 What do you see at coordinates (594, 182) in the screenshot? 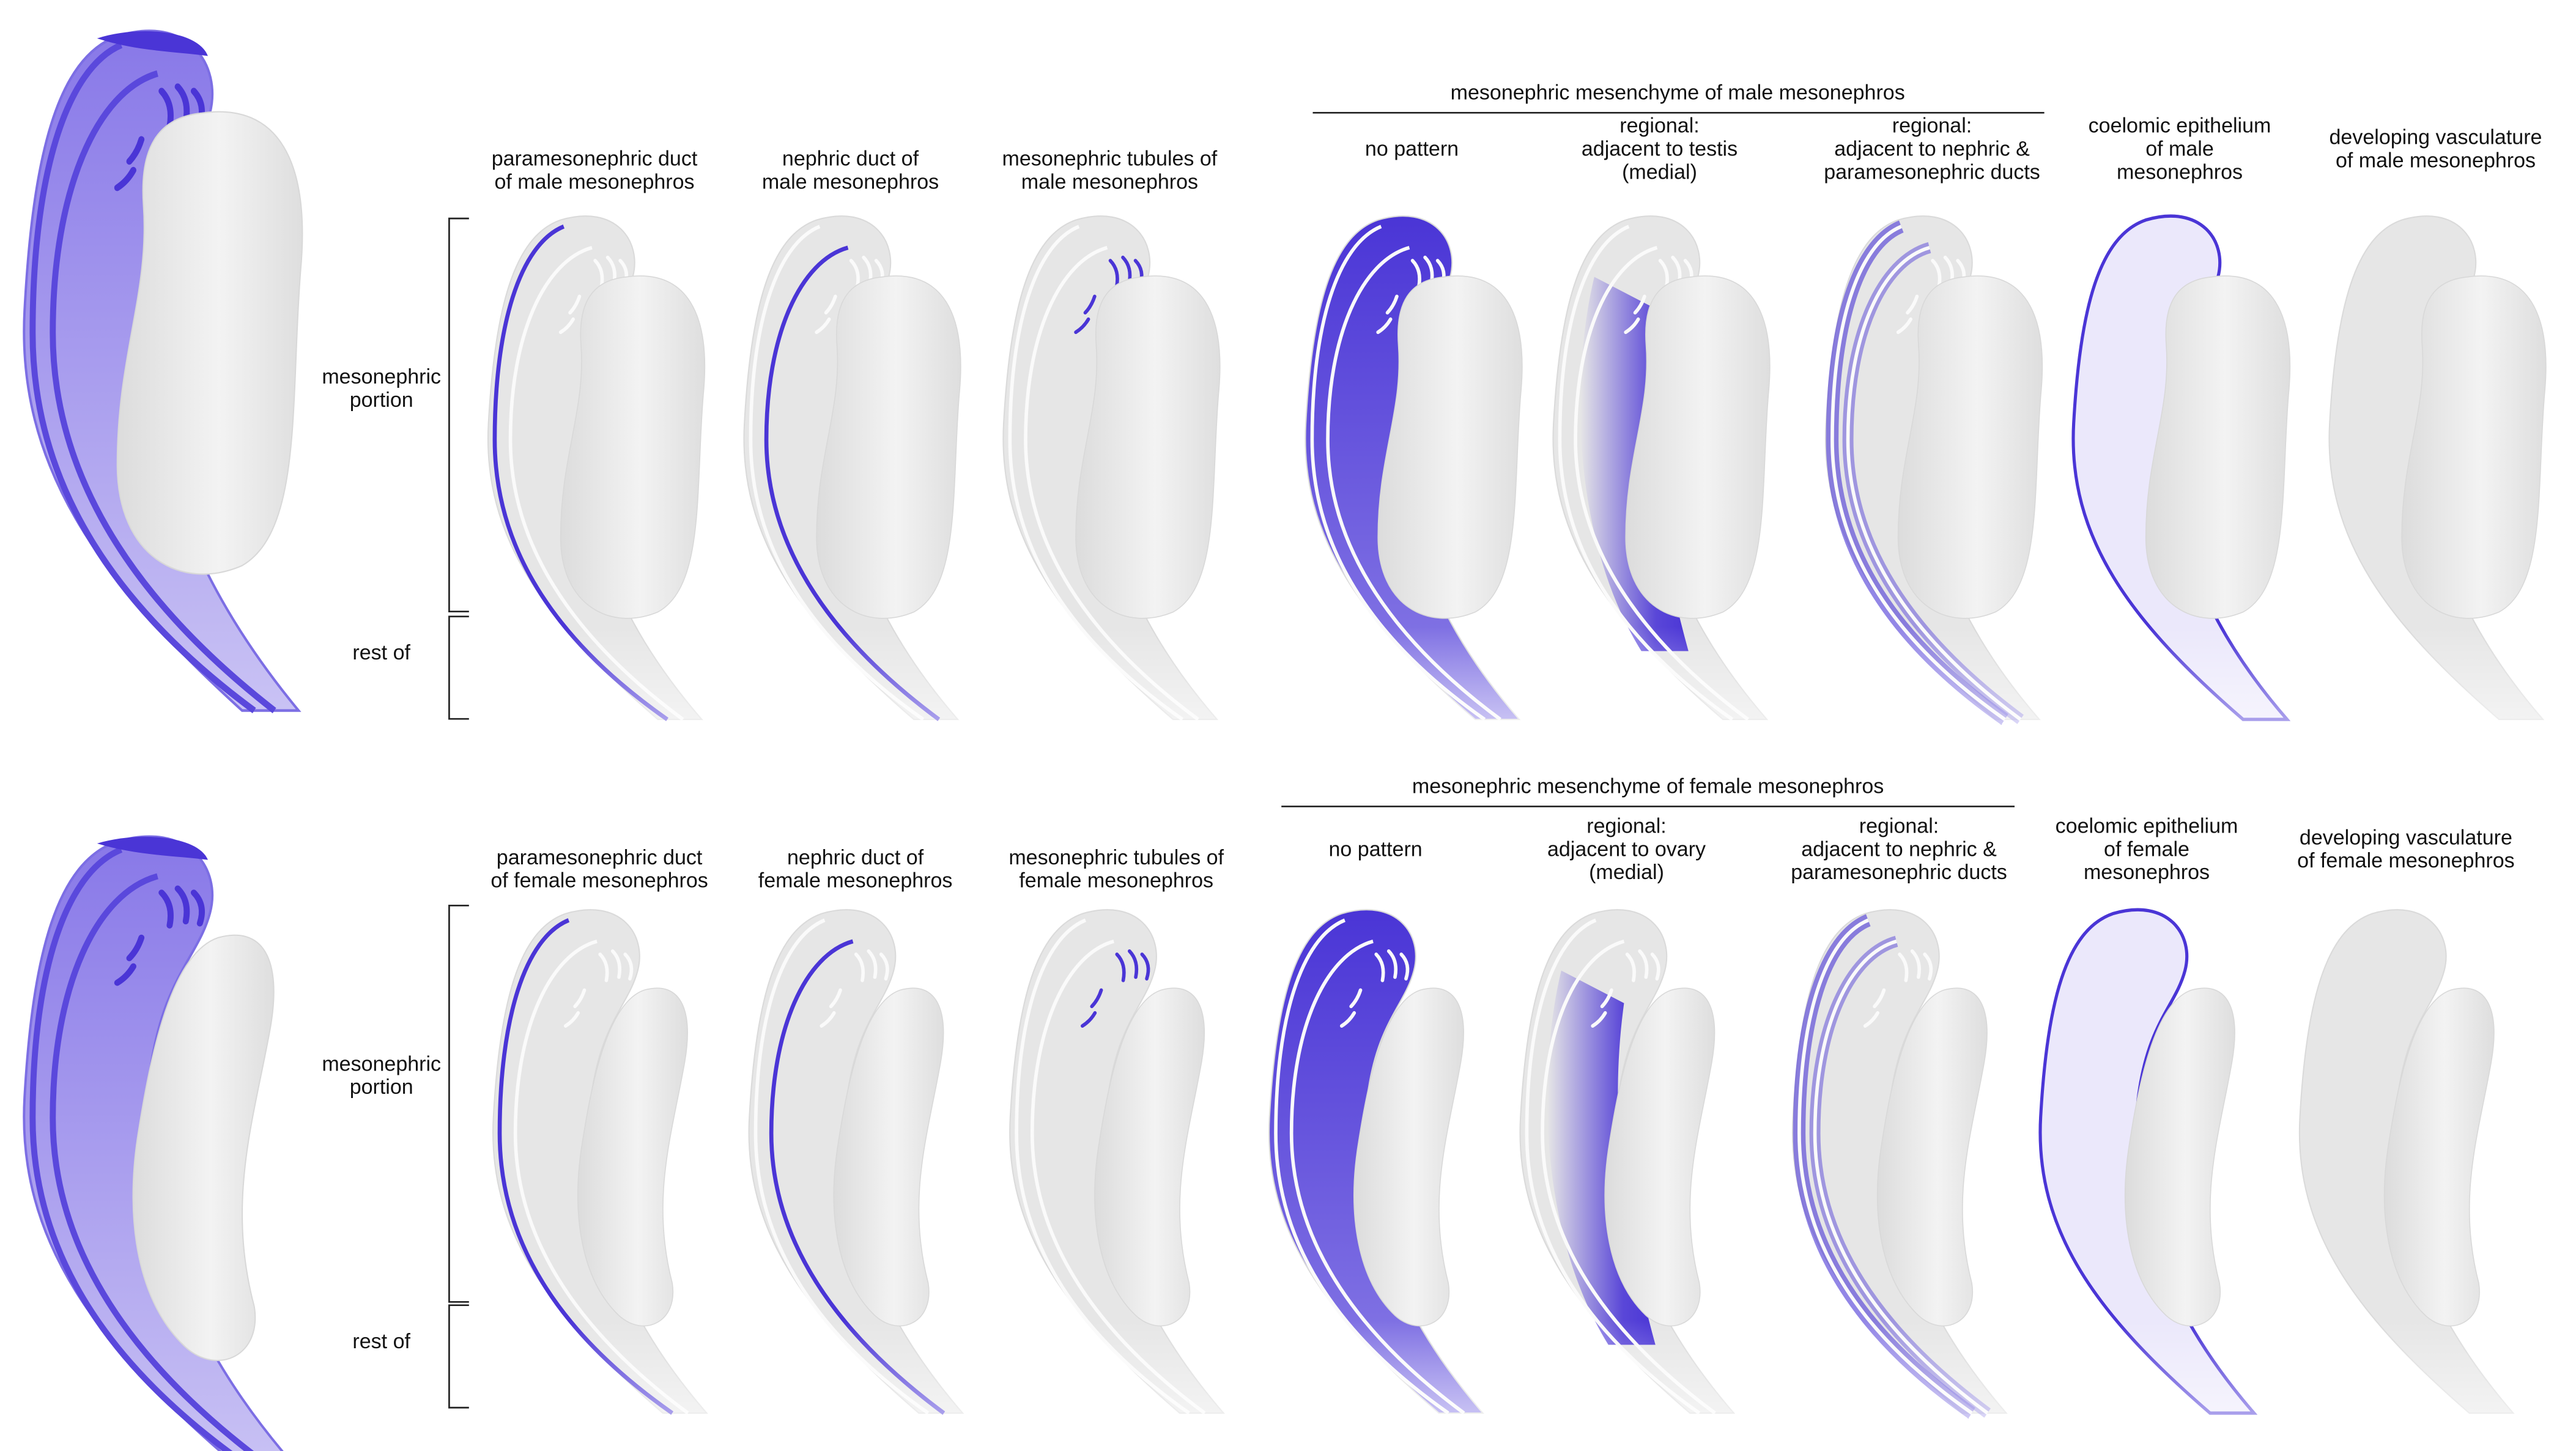
I see `label-line: of male mesonephros` at bounding box center [594, 182].